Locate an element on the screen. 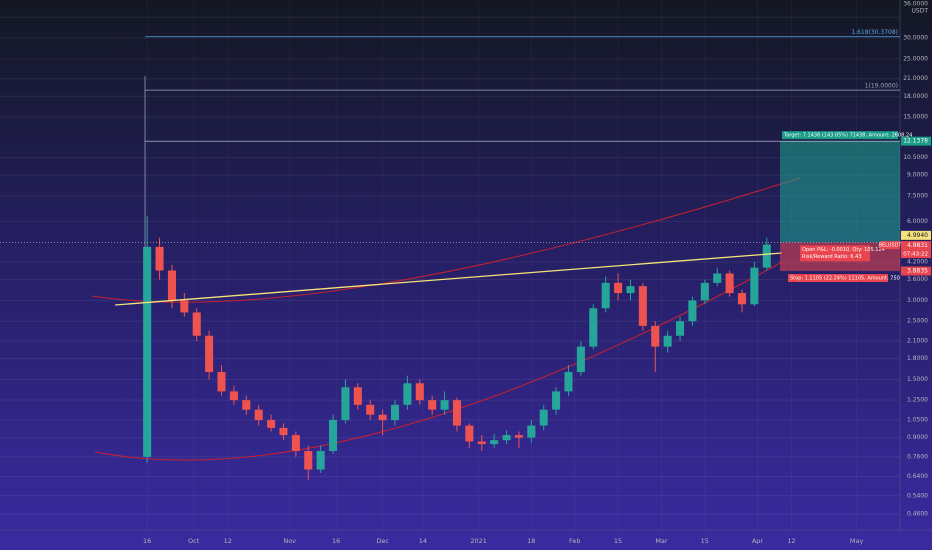 The width and height of the screenshot is (932, 550). y-tick-label: 0.4600 is located at coordinates (917, 514).